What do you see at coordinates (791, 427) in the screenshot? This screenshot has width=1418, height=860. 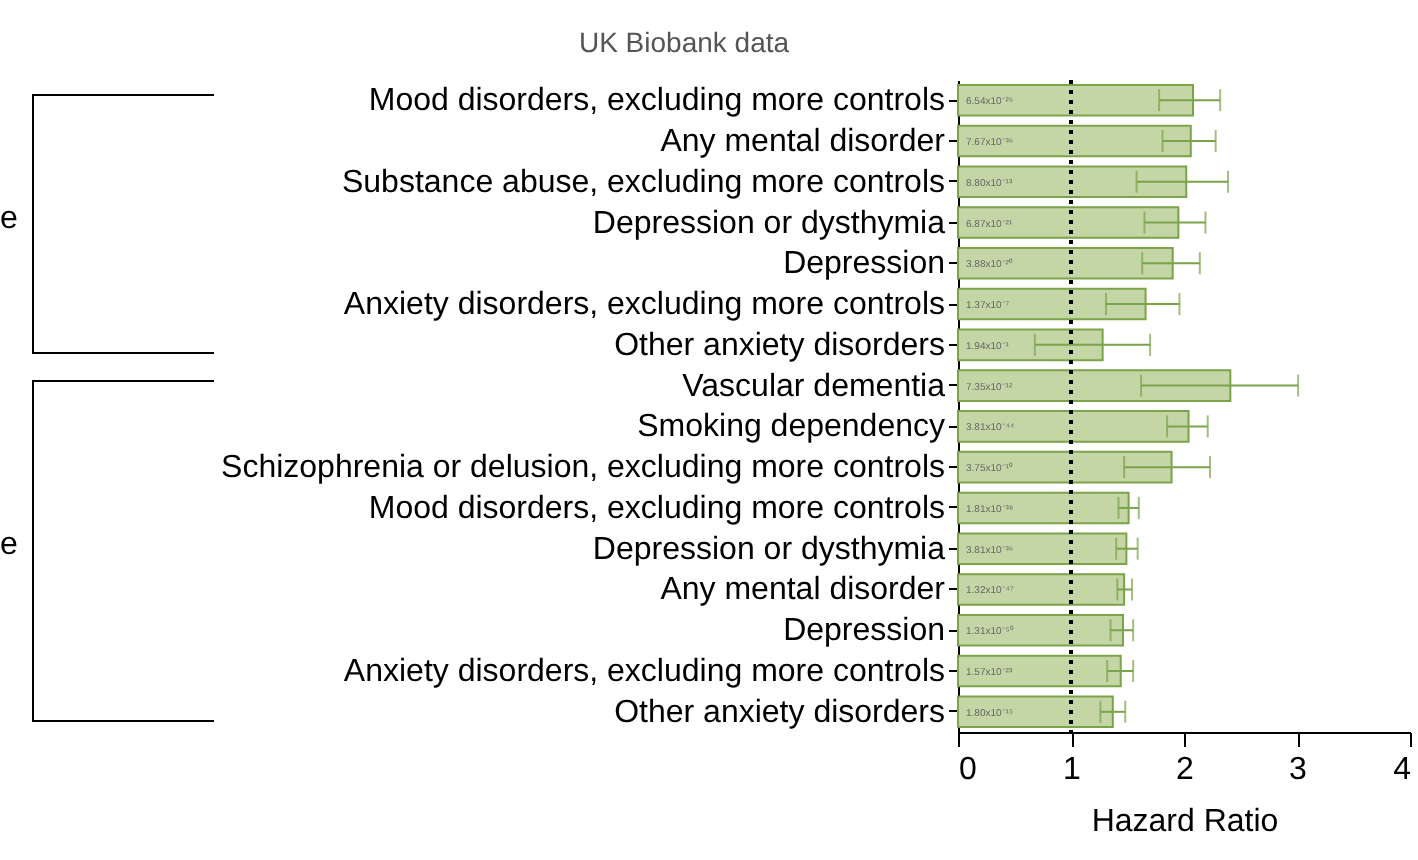 I see `y-tick-label: Smoking dependency` at bounding box center [791, 427].